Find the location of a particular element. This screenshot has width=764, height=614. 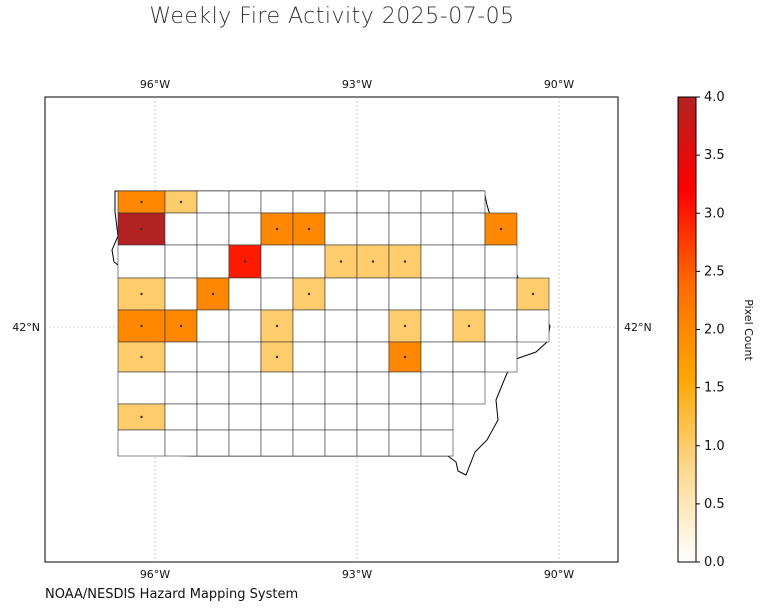

fire-dot-r5-c11 is located at coordinates (469, 326).